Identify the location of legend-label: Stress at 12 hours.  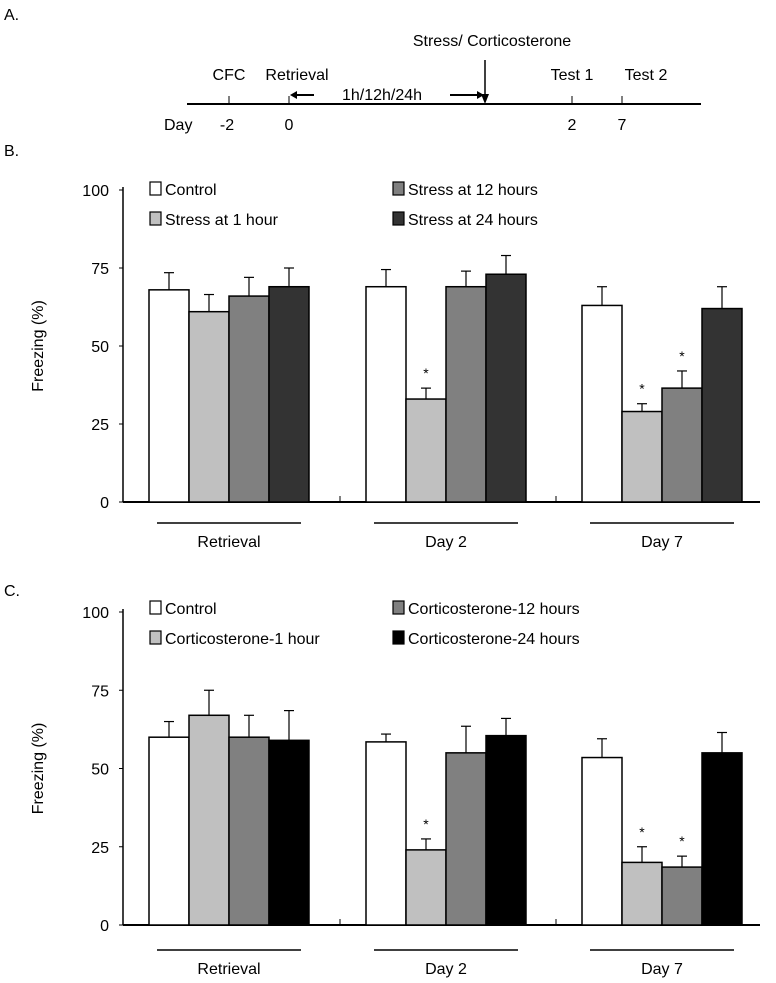
(473, 190).